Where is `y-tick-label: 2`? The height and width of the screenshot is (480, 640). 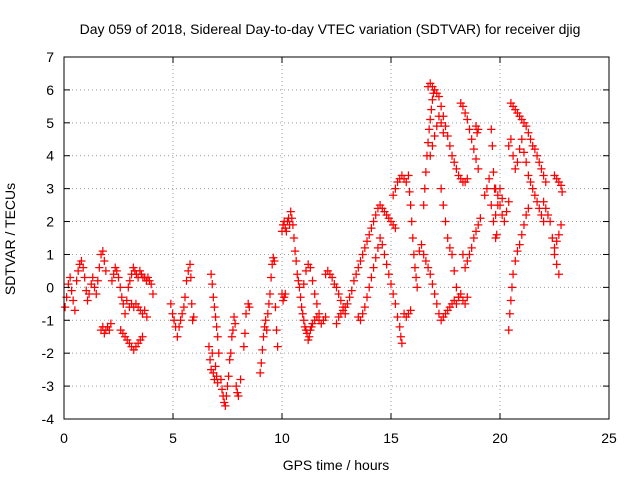
y-tick-label: 2 is located at coordinates (50, 222).